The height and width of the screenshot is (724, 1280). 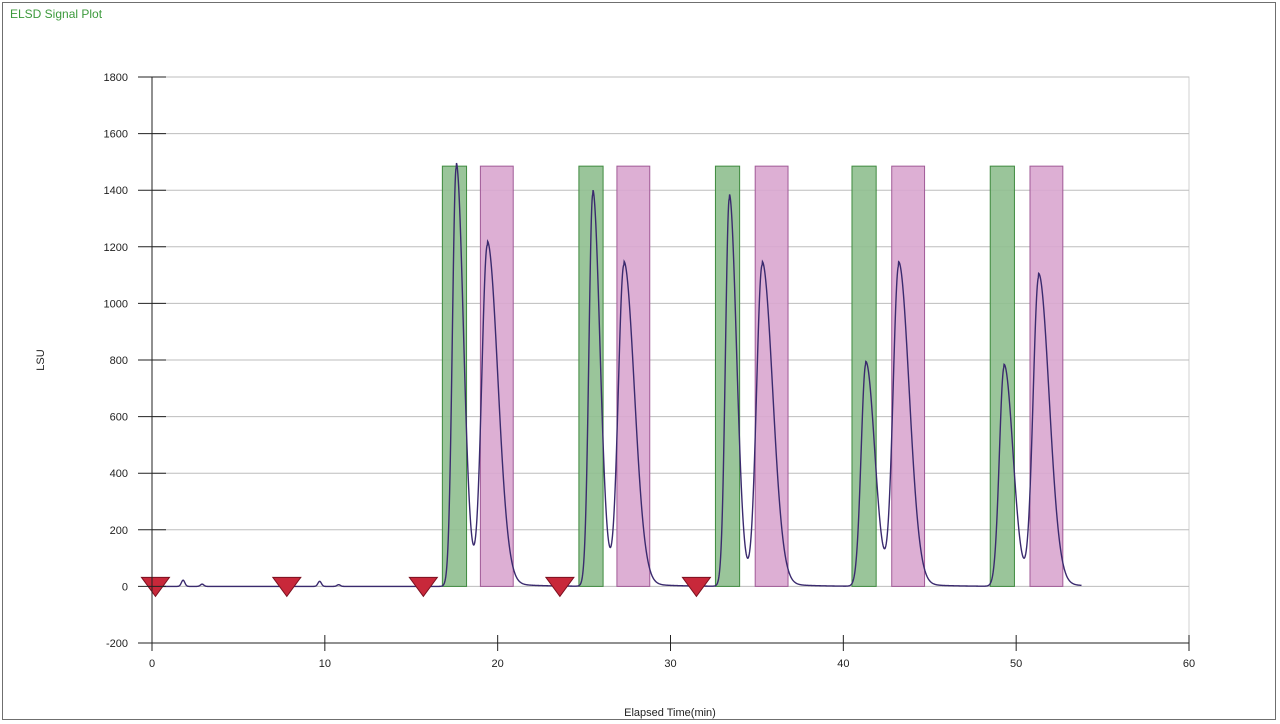 What do you see at coordinates (125, 587) in the screenshot?
I see `y-tick-label: 0` at bounding box center [125, 587].